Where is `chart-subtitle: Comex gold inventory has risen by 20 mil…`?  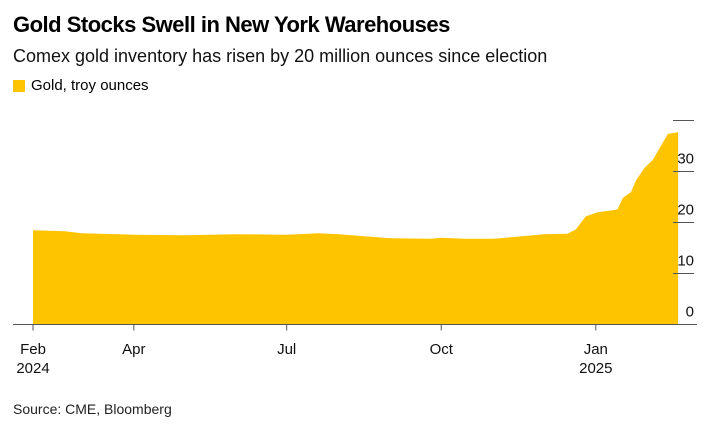
chart-subtitle: Comex gold inventory has risen by 20 mil… is located at coordinates (280, 56).